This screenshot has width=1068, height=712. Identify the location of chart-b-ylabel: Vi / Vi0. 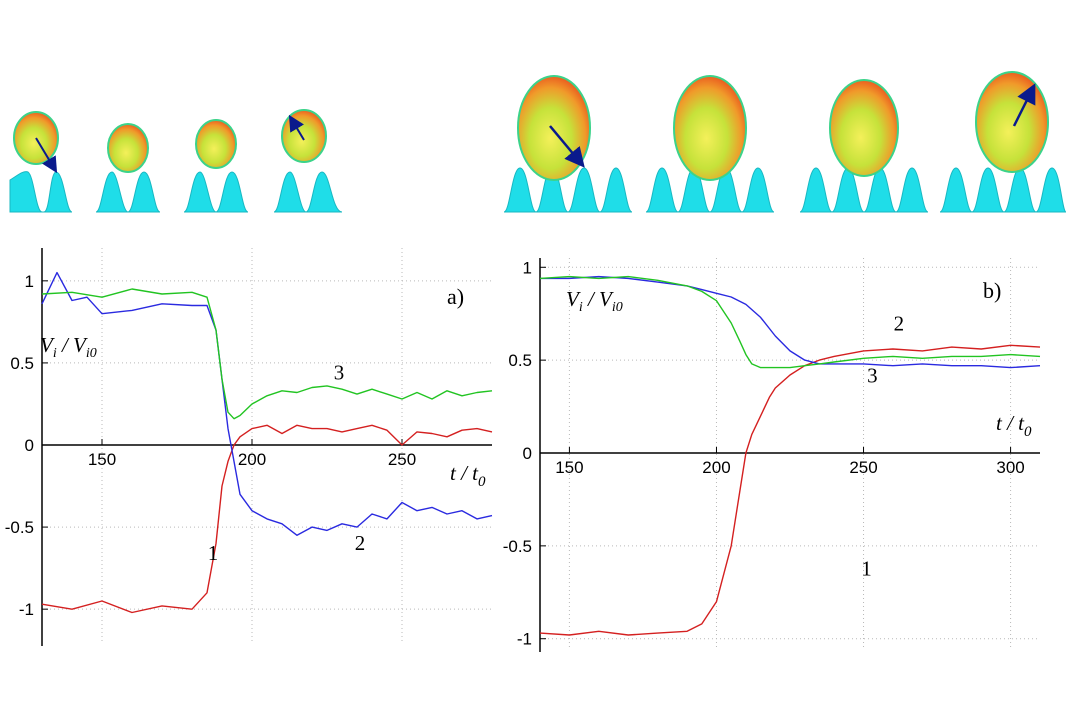
(594, 301).